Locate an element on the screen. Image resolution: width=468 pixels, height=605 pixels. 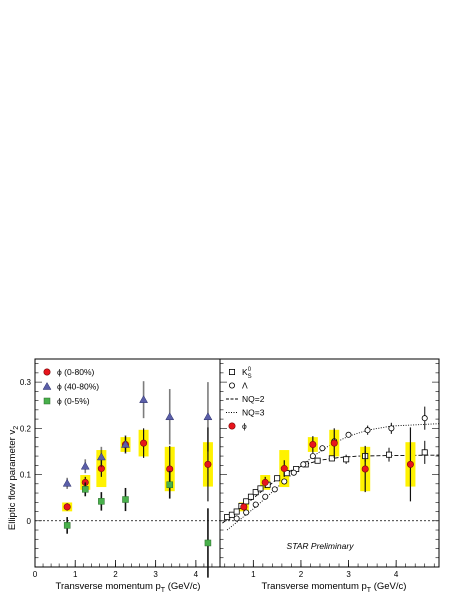
legend-label: ϕ is located at coordinates (244, 426).